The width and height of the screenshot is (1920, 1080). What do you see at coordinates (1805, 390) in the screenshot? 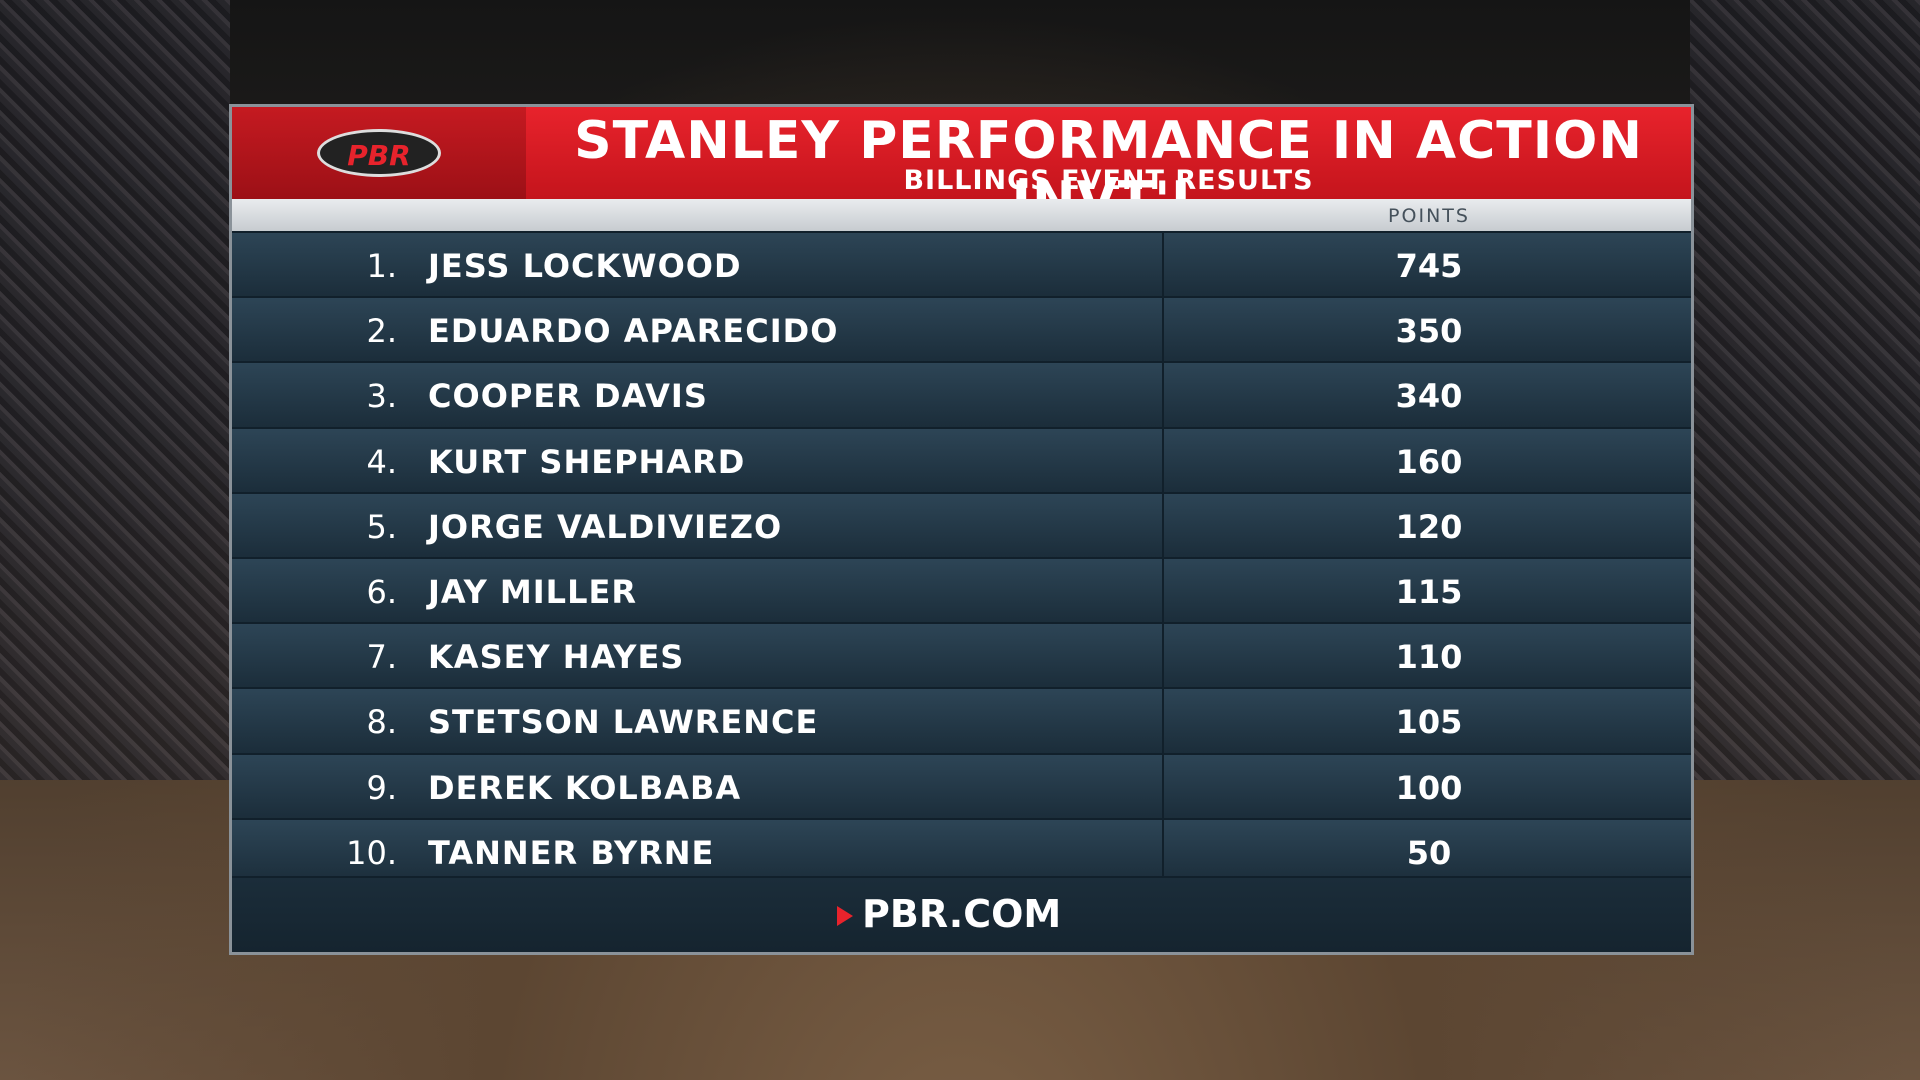
I see `crowd-right` at bounding box center [1805, 390].